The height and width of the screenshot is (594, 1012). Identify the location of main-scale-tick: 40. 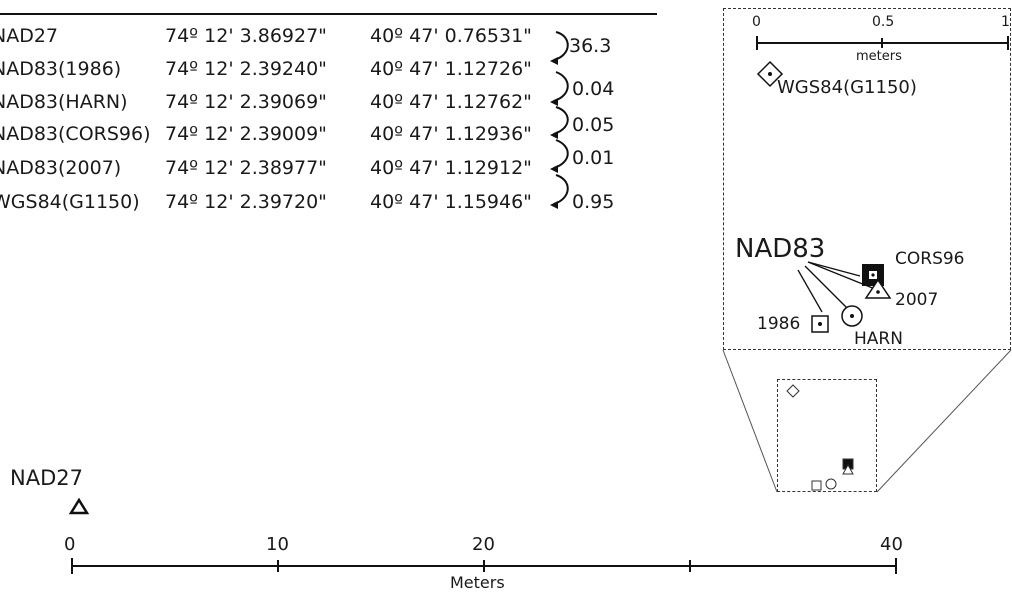
(891, 544).